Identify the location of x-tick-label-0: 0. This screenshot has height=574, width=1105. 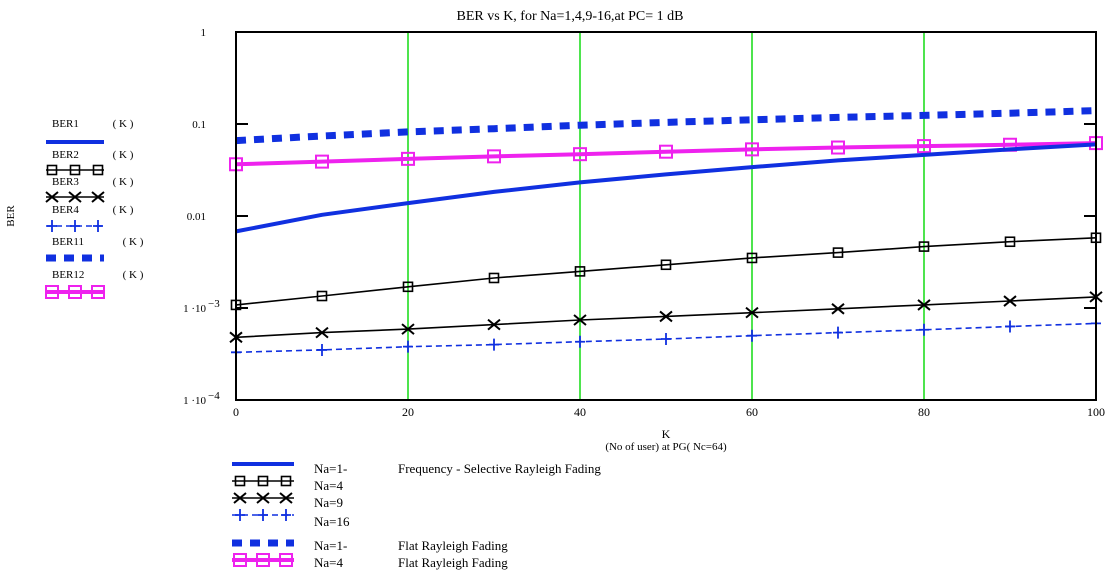
(236, 412).